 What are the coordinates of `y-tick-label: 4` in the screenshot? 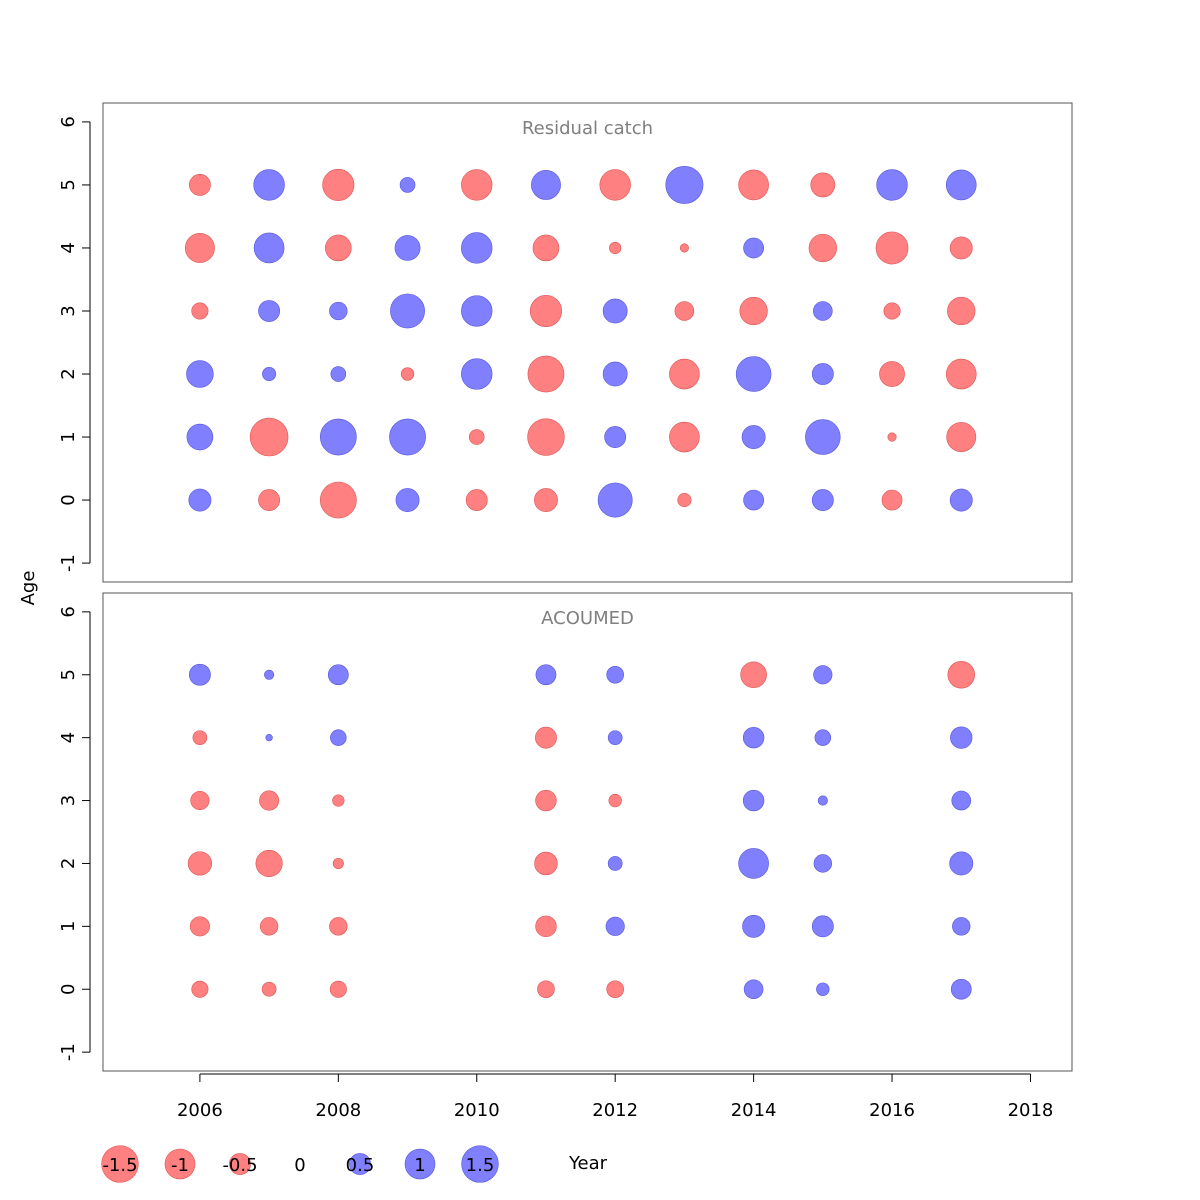 It's located at (68, 247).